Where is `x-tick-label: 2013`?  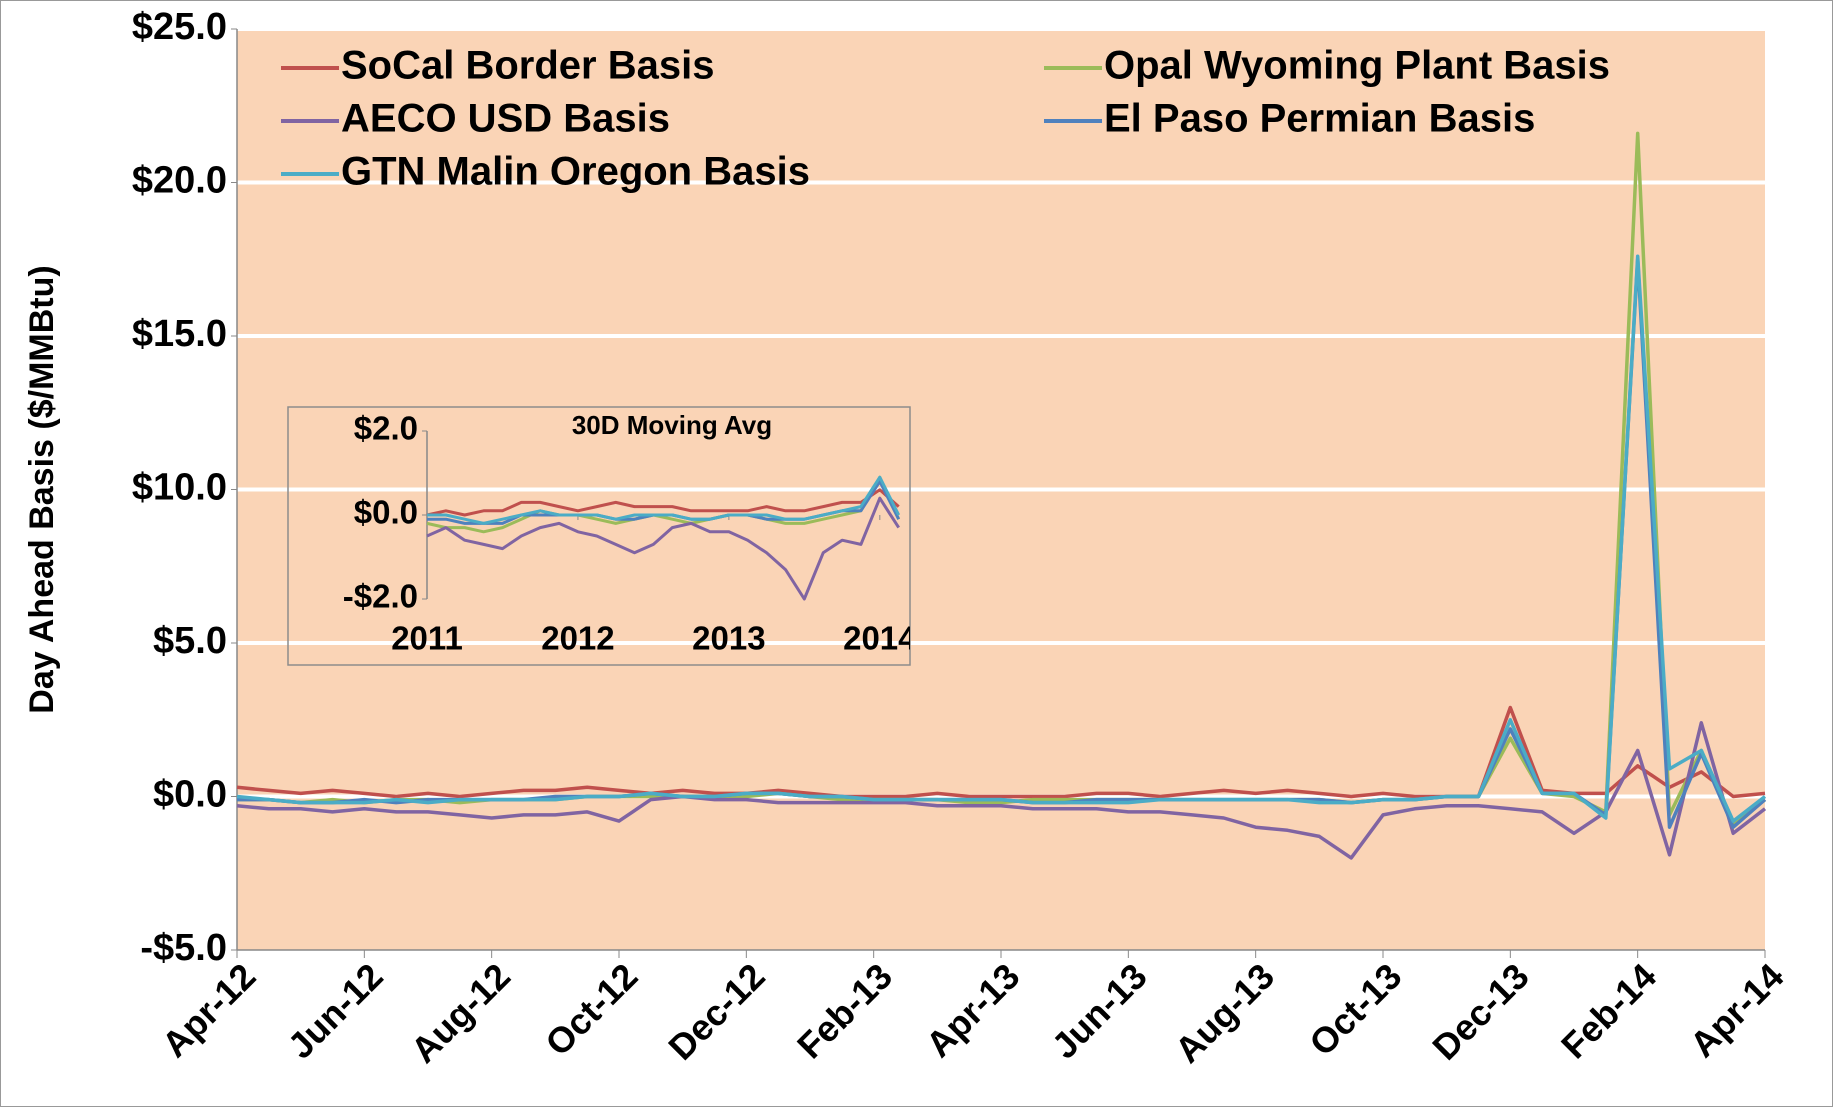
x-tick-label: 2013 is located at coordinates (728, 638).